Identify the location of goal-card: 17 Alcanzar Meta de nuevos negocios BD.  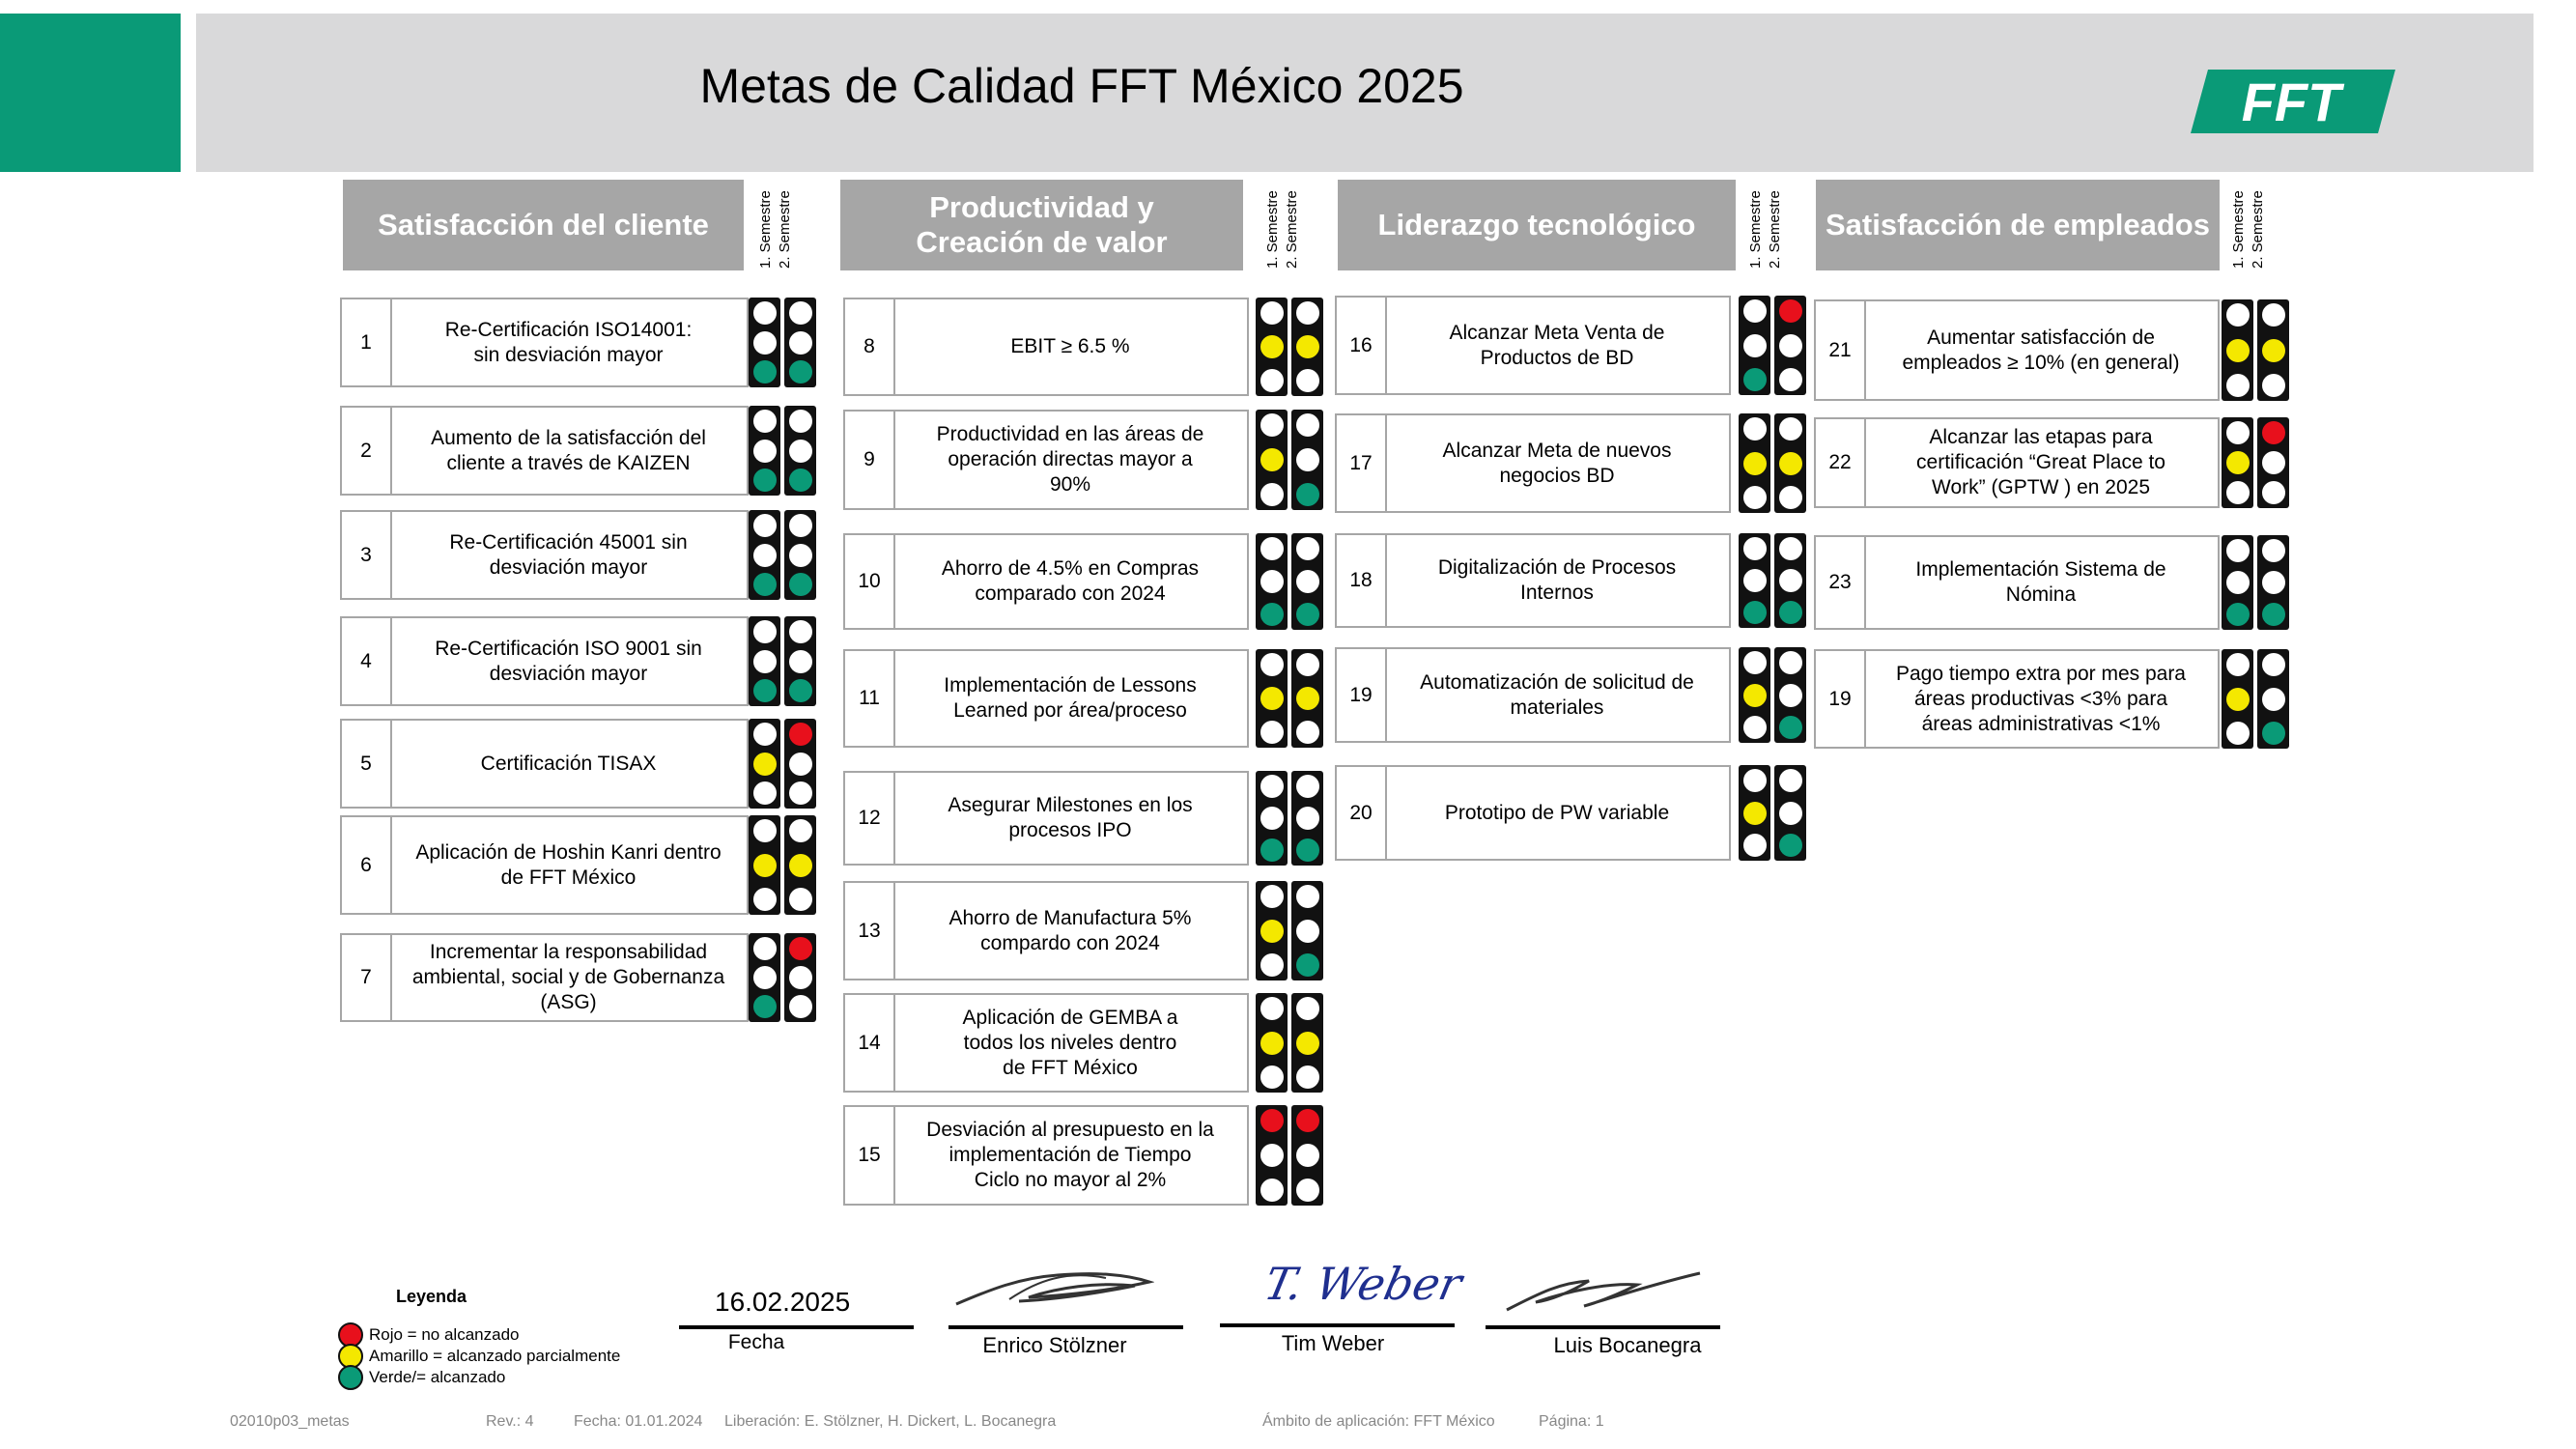
(1533, 463).